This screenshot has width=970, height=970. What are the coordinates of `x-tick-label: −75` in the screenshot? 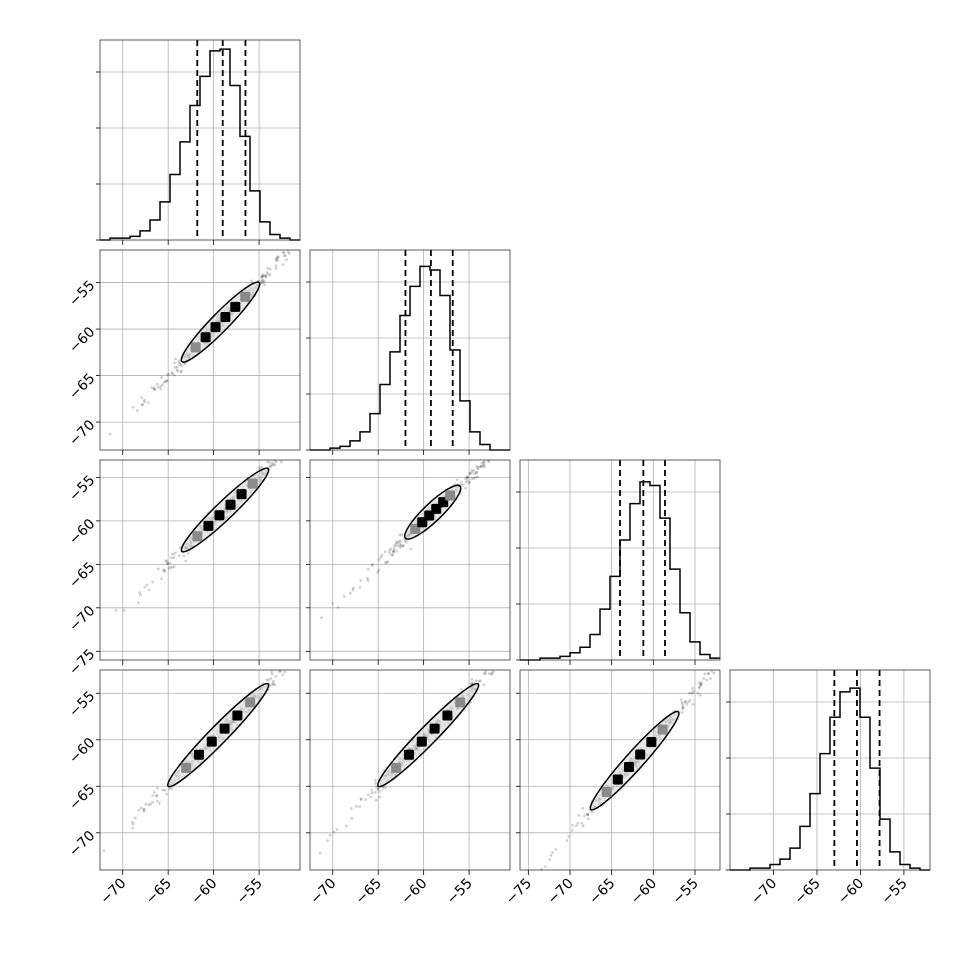 It's located at (519, 892).